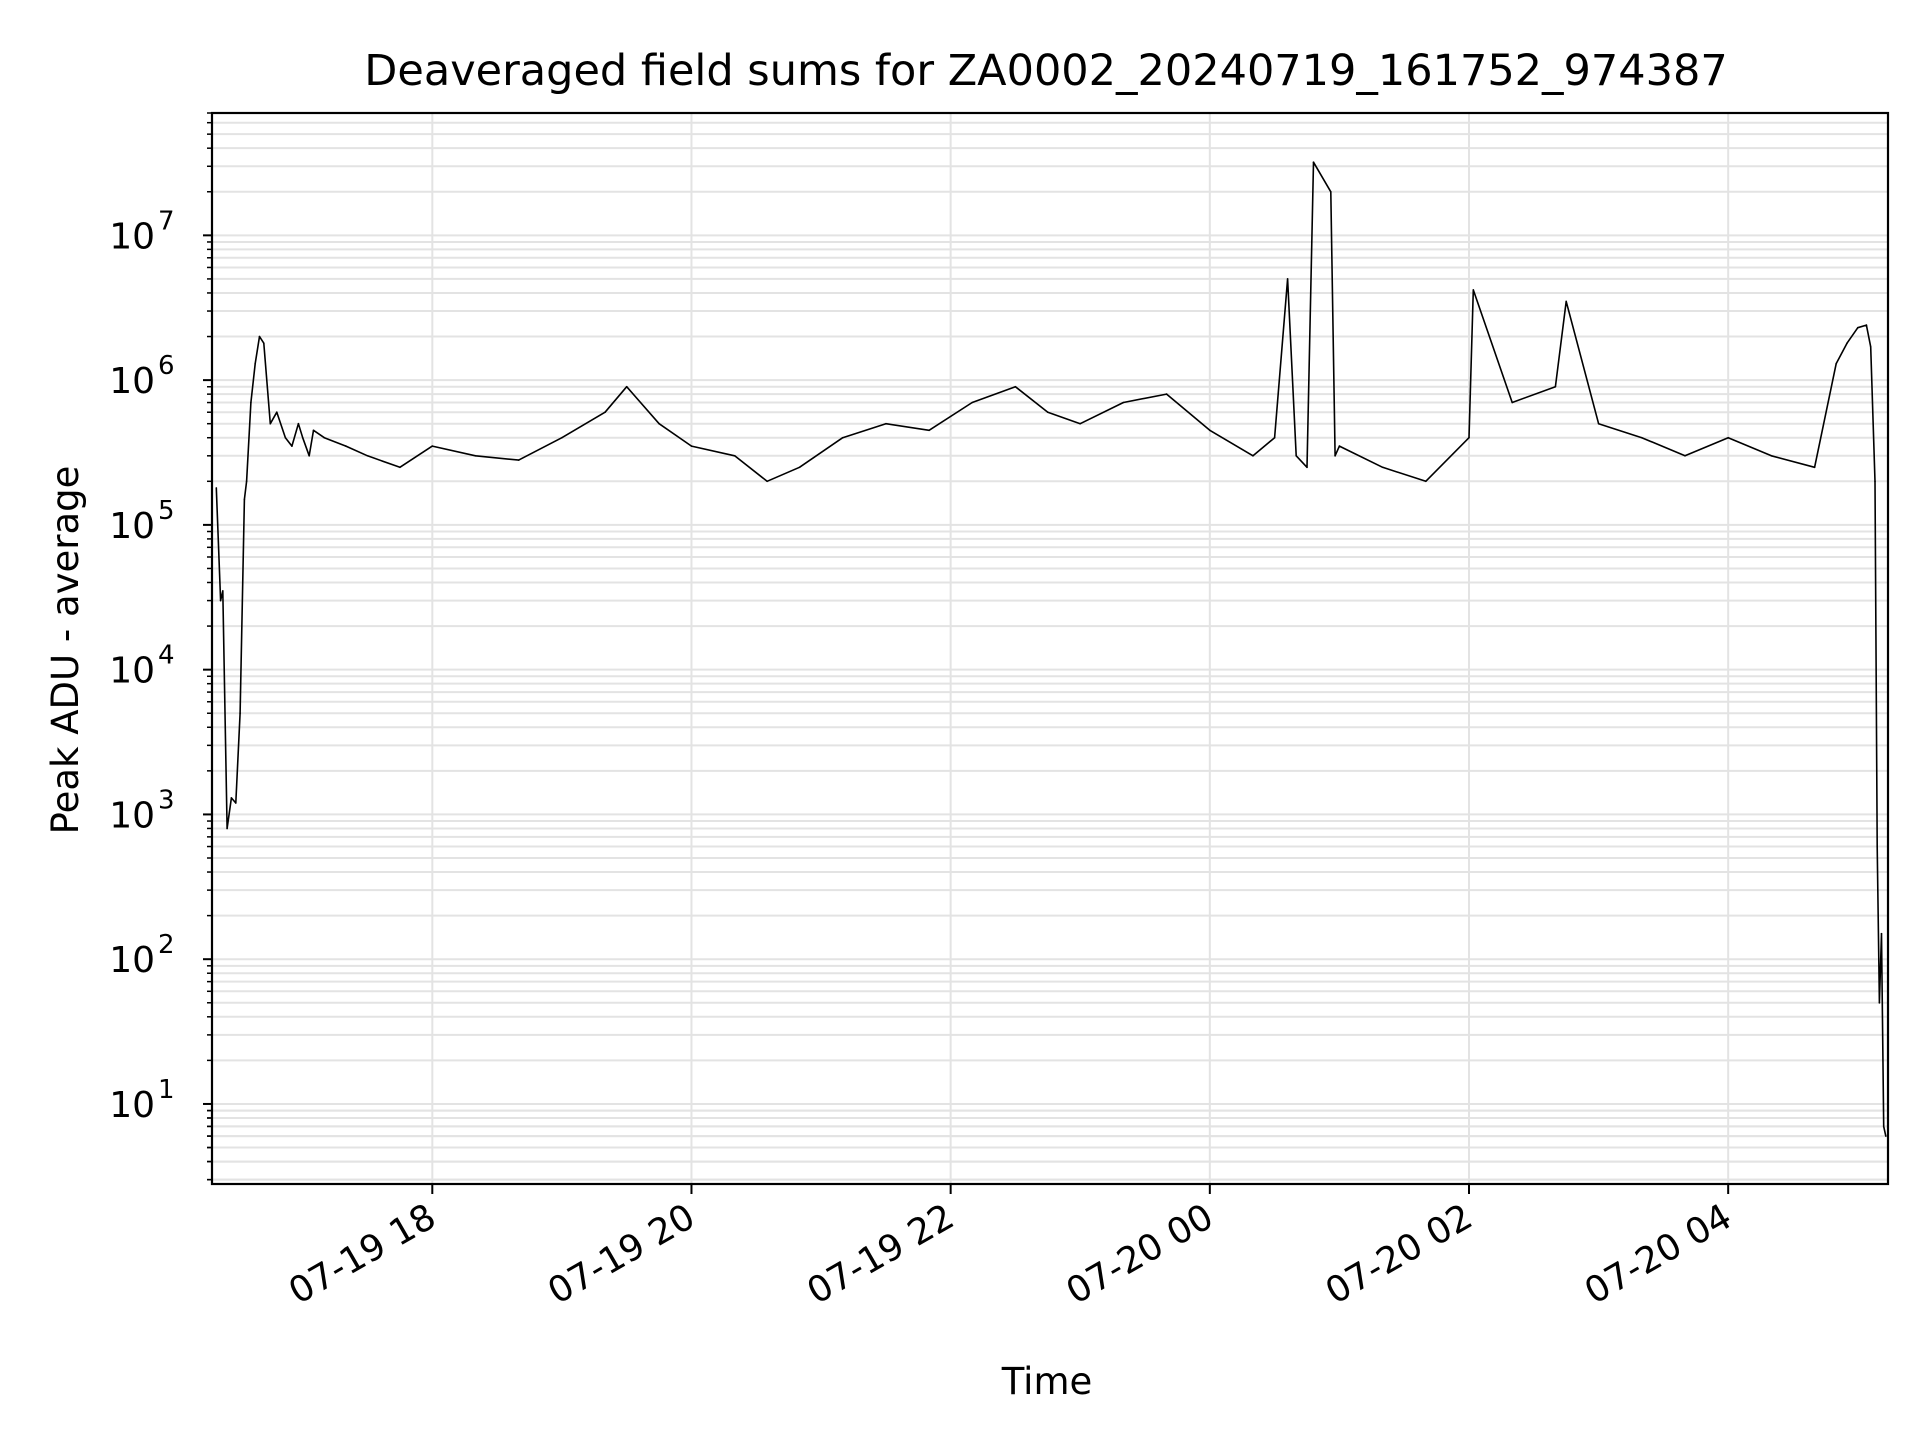 This screenshot has height=1440, width=1920. Describe the element at coordinates (1658, 1254) in the screenshot. I see `x-tick-label: 07-20 04` at that location.